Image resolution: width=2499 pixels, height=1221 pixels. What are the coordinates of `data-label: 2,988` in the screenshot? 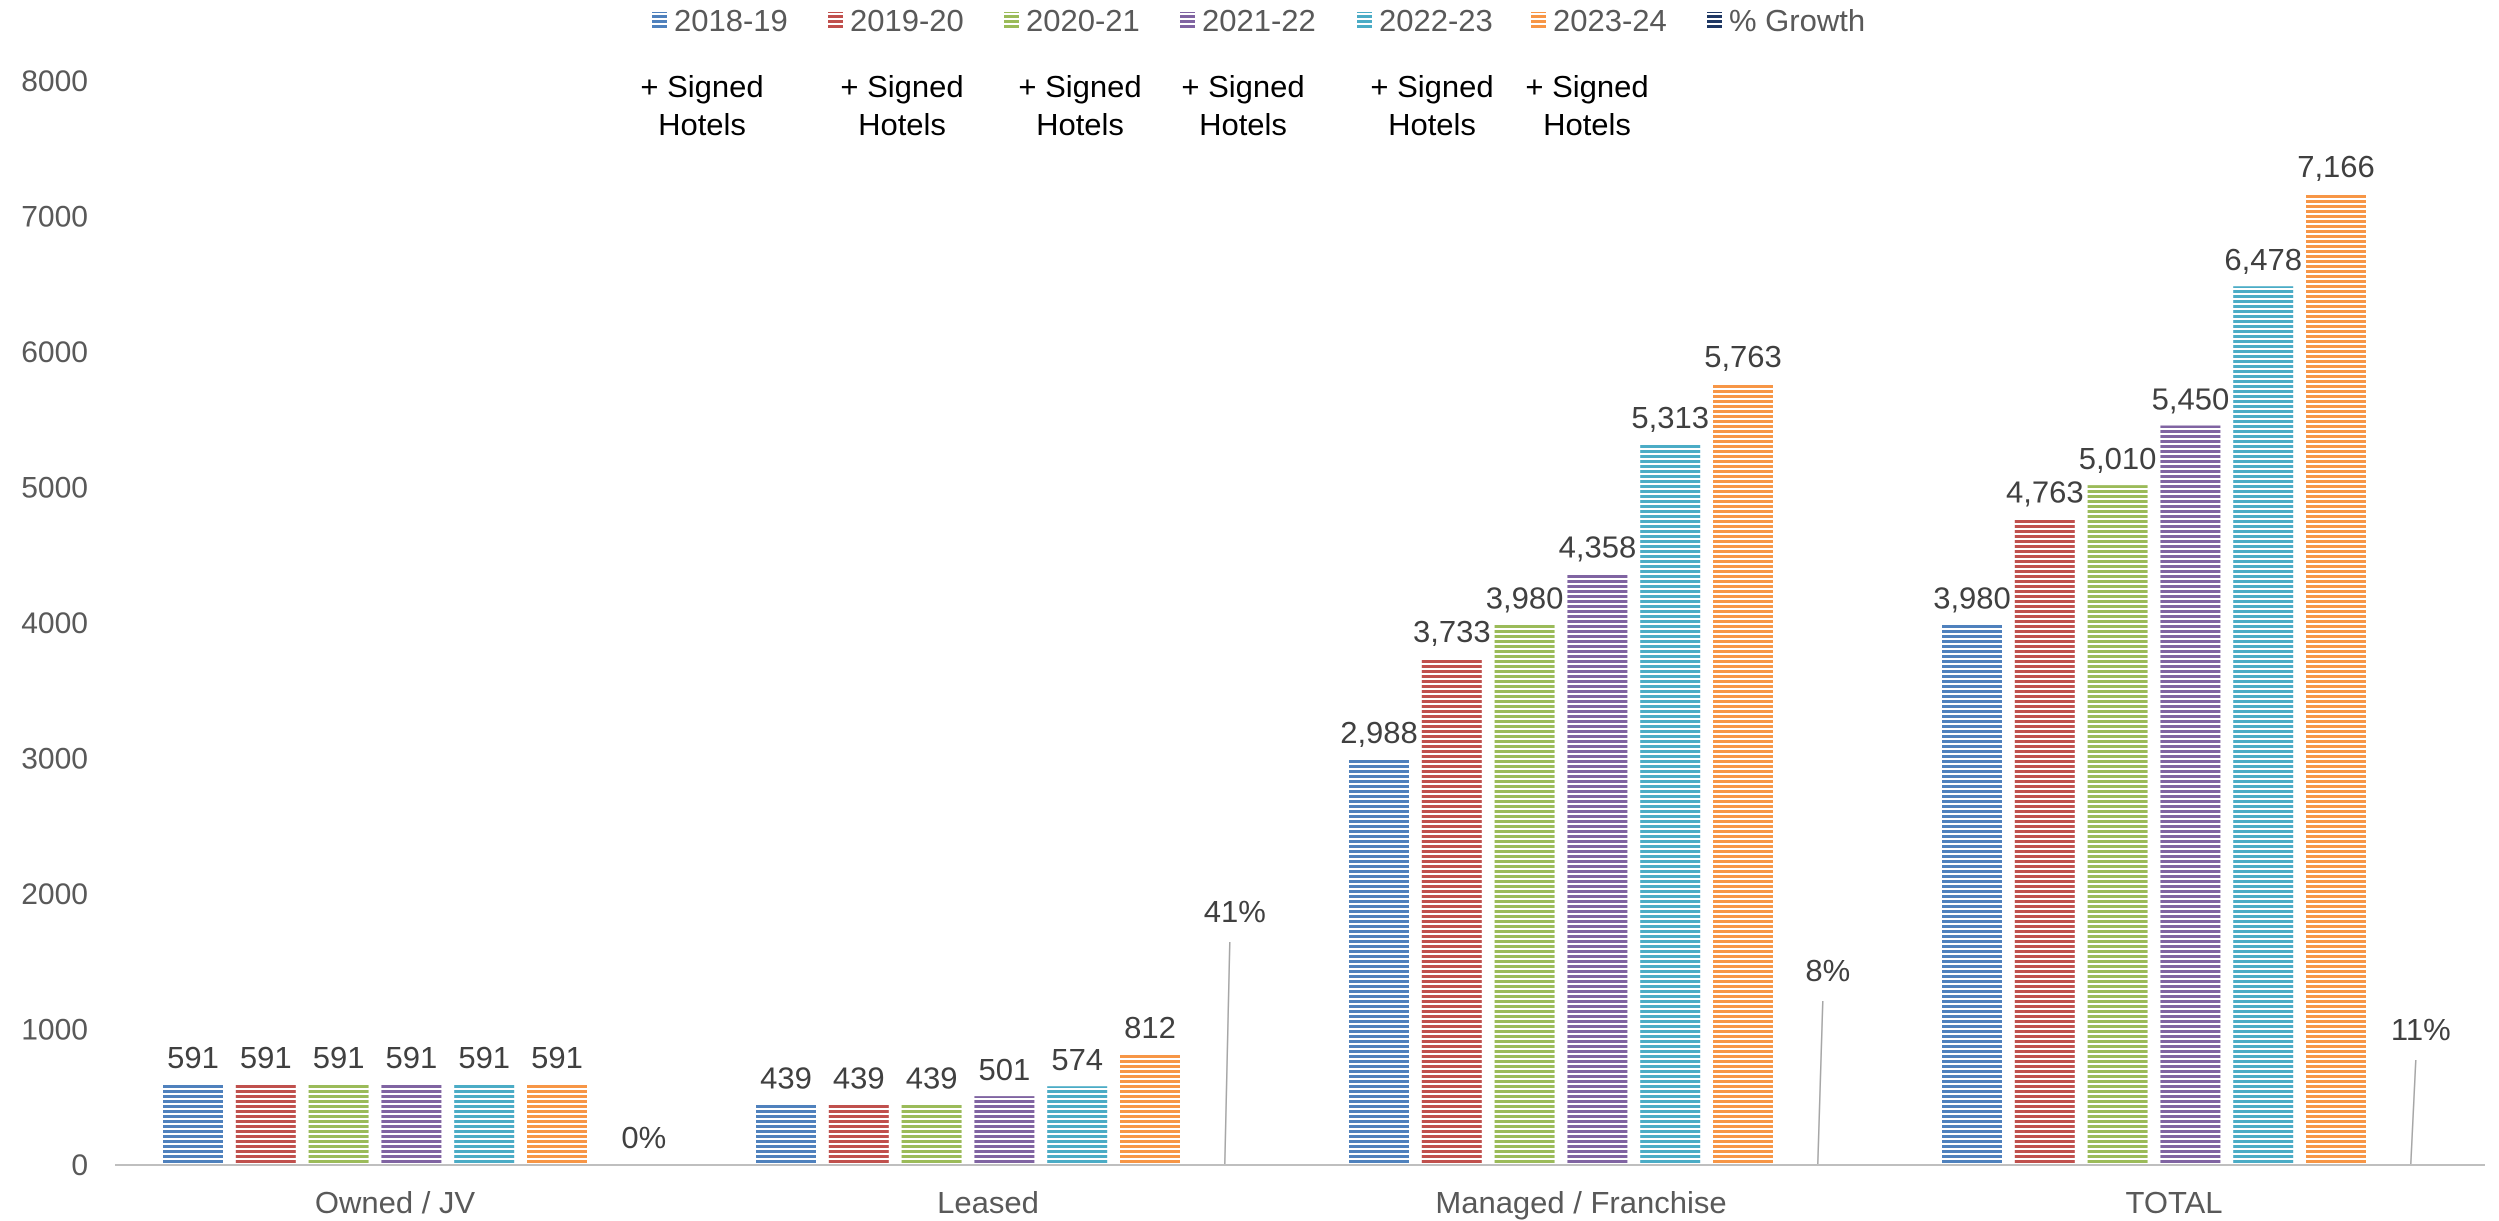 It's located at (1379, 732).